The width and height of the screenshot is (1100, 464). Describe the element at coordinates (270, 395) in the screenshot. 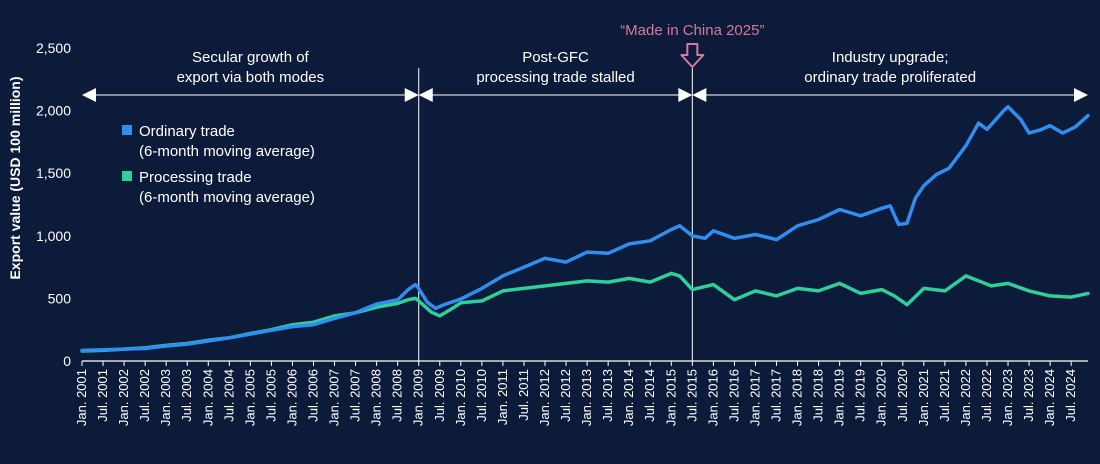

I see `x-tick-label: Jul. 2005` at that location.